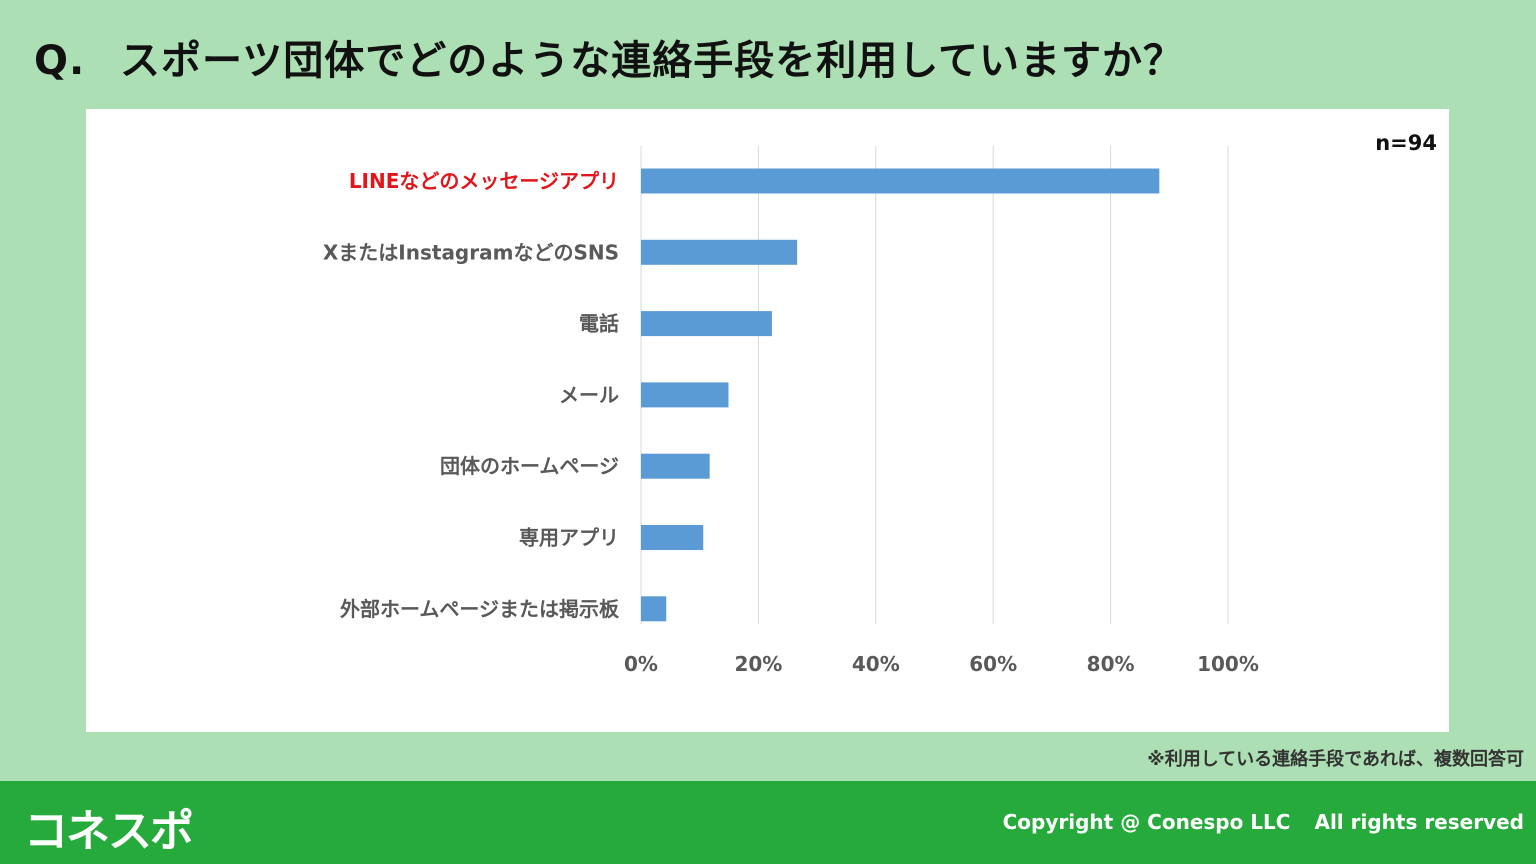 The image size is (1536, 864). I want to click on category-label-0: LINEなどのメッセージアプリ, so click(484, 181).